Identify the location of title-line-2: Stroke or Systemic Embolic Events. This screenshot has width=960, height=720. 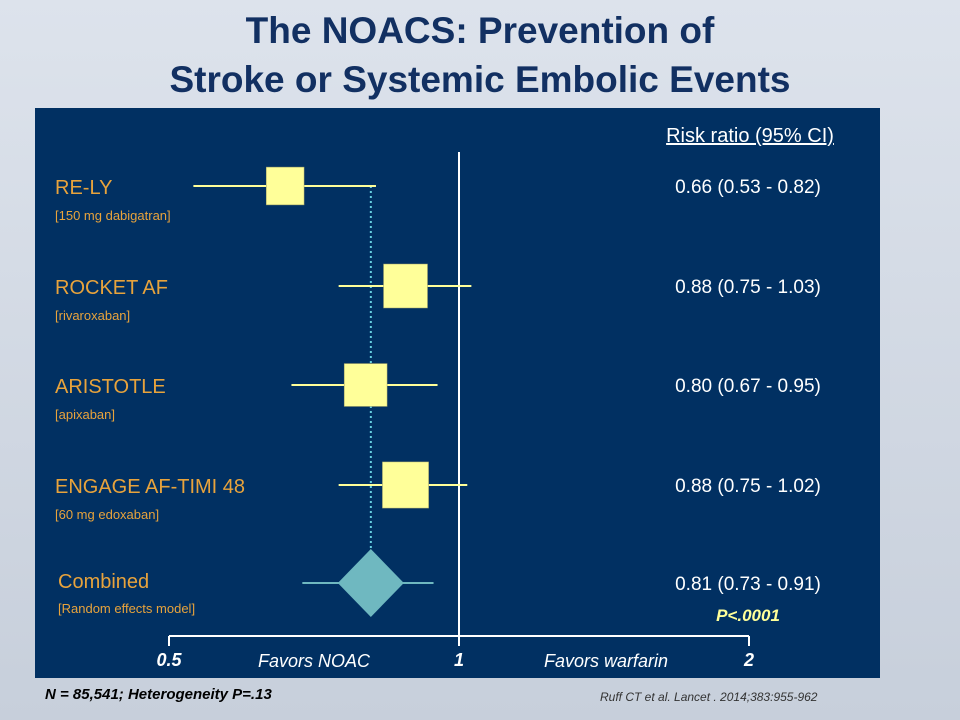
(480, 79).